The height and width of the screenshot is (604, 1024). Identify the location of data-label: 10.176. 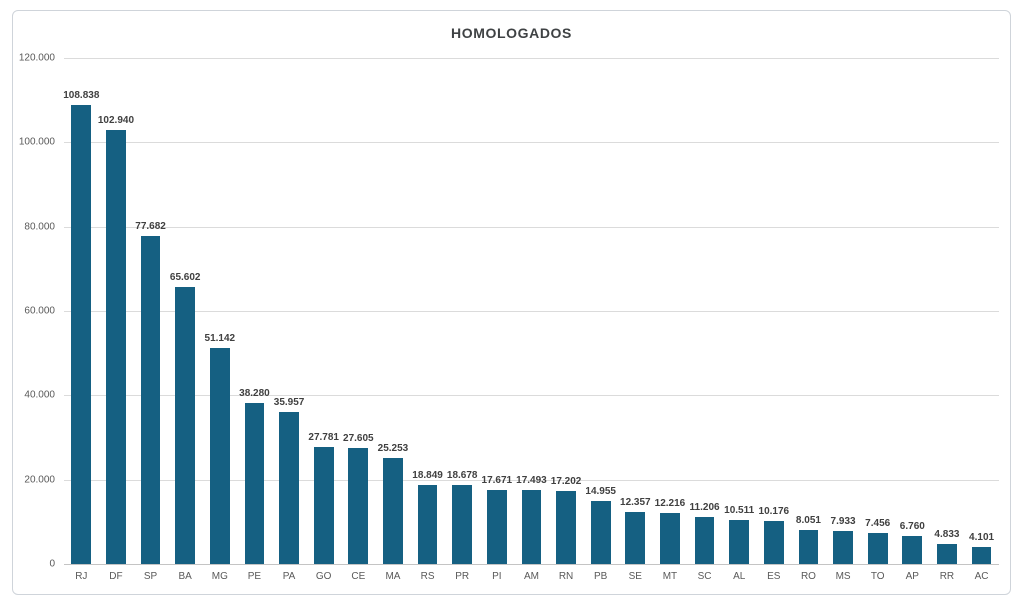
(774, 512).